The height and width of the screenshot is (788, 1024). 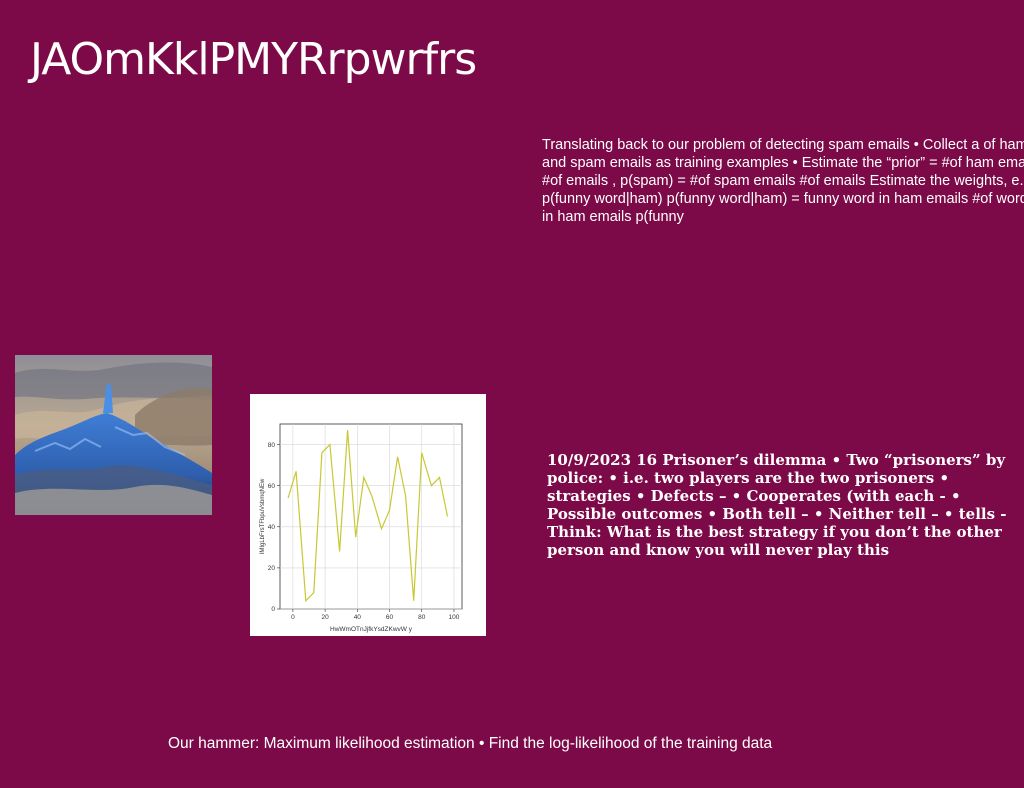 I want to click on x-tick-label: 40, so click(x=358, y=617).